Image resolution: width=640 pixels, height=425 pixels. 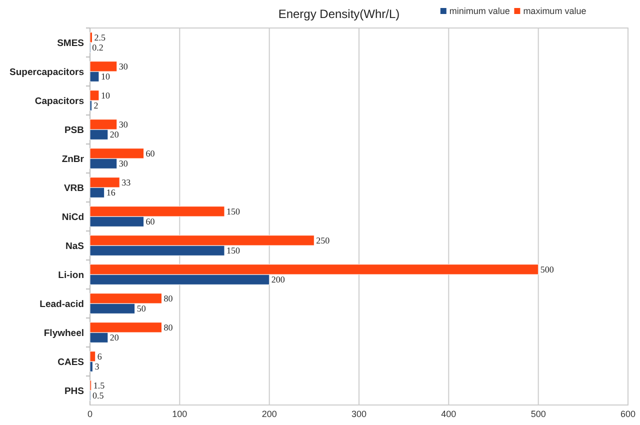 What do you see at coordinates (269, 414) in the screenshot?
I see `x-tick-label: 200` at bounding box center [269, 414].